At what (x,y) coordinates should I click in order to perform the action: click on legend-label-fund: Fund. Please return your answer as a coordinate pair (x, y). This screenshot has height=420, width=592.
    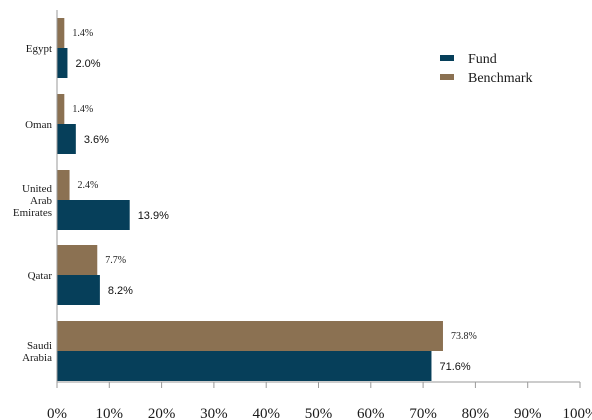
    Looking at the image, I should click on (482, 59).